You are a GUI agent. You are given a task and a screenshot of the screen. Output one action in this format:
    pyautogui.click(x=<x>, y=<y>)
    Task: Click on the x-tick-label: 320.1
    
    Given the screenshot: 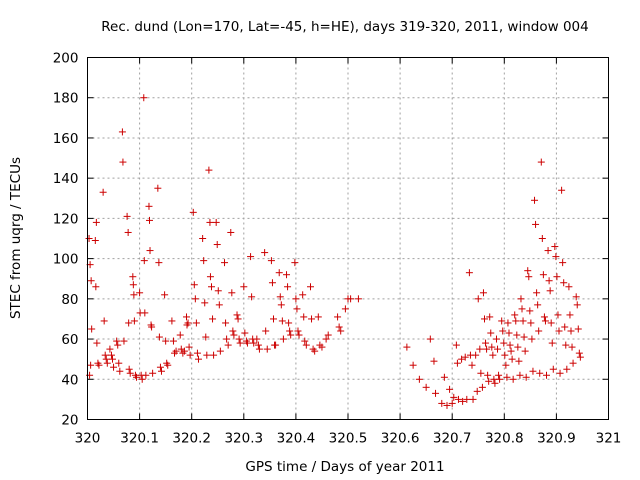 What is the action you would take?
    pyautogui.click(x=139, y=439)
    